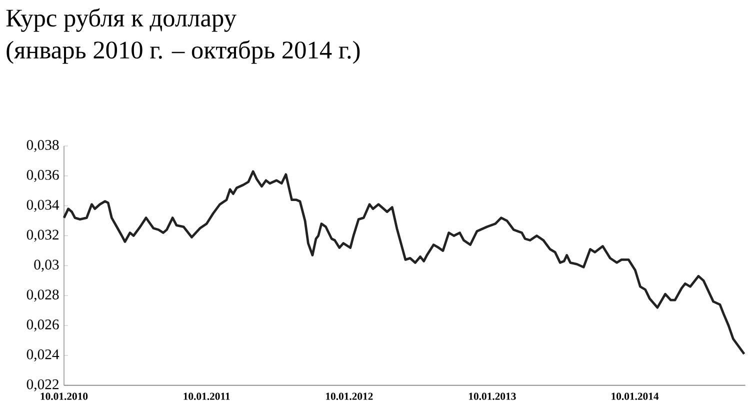 This screenshot has height=418, width=749. I want to click on chart-title: Курс рубля к доллару, so click(121, 20).